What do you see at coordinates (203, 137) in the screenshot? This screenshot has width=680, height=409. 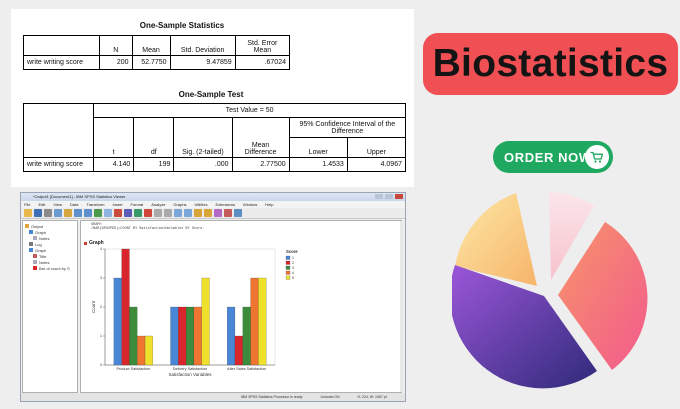 I see `col-header-sig: Sig. (2-tailed)` at bounding box center [203, 137].